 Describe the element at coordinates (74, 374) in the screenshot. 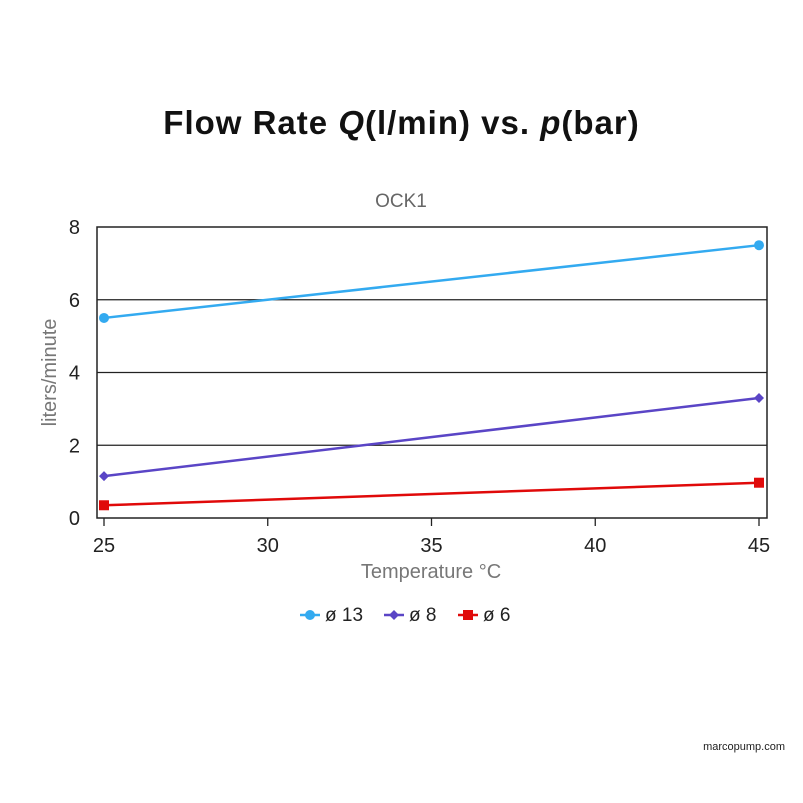

I see `y-tick-label: 4` at that location.